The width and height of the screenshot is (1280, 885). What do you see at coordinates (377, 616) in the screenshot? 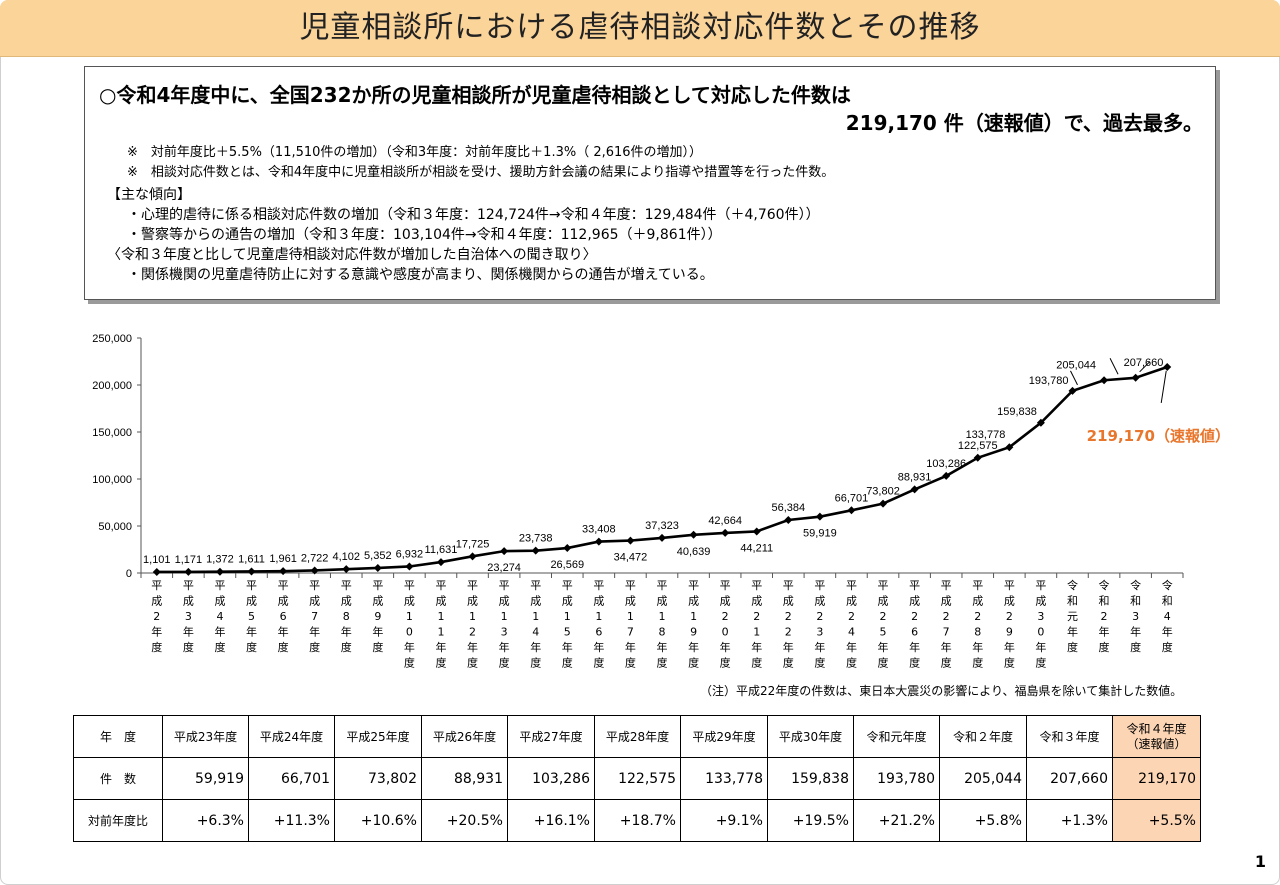
I see `x-tick-label: 平成 9 年度` at bounding box center [377, 616].